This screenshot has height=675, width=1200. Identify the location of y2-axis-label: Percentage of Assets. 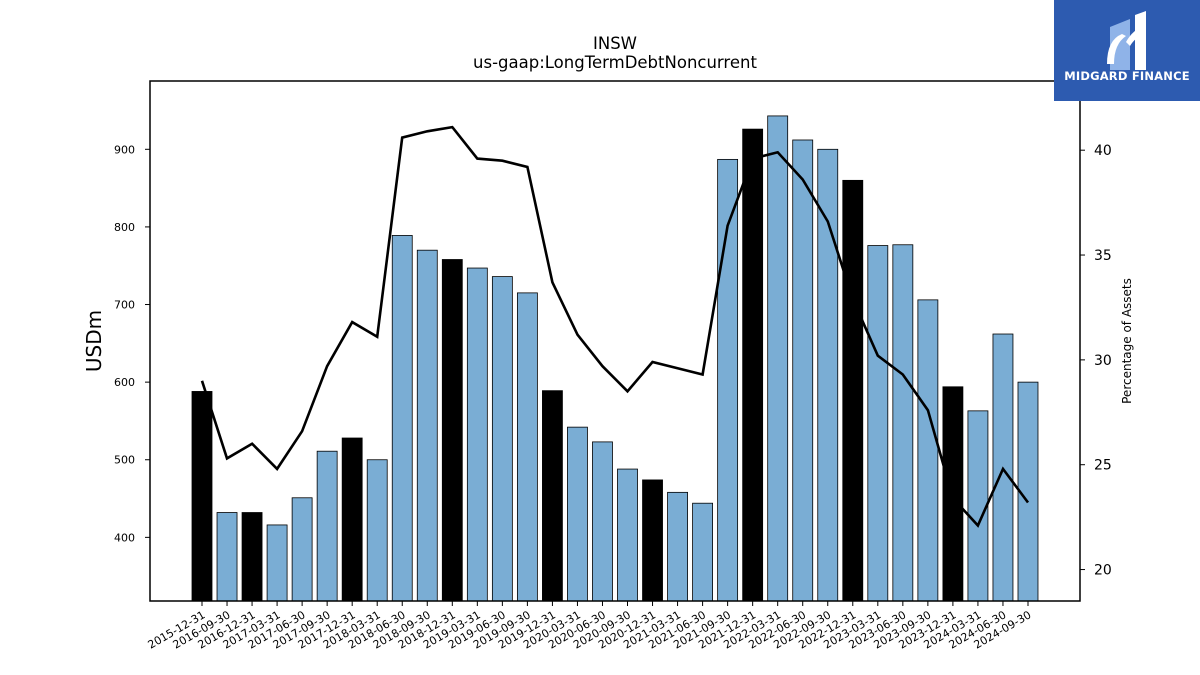
(1127, 341).